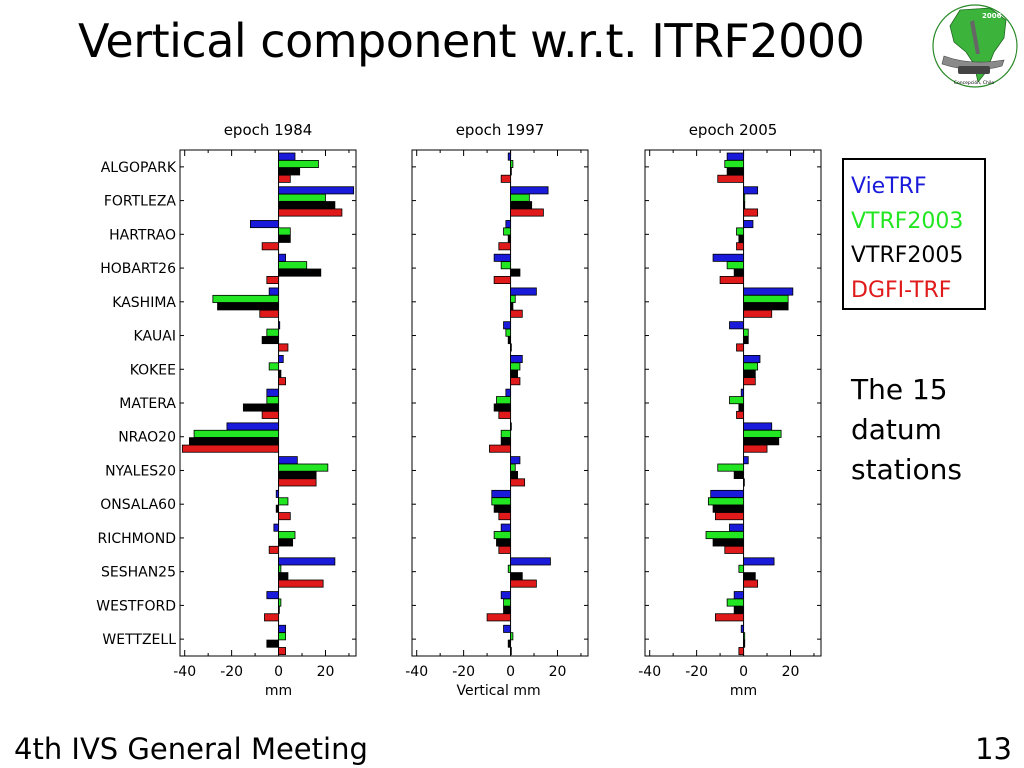  I want to click on footer-meeting-name: 4th IVS General Meeting, so click(191, 749).